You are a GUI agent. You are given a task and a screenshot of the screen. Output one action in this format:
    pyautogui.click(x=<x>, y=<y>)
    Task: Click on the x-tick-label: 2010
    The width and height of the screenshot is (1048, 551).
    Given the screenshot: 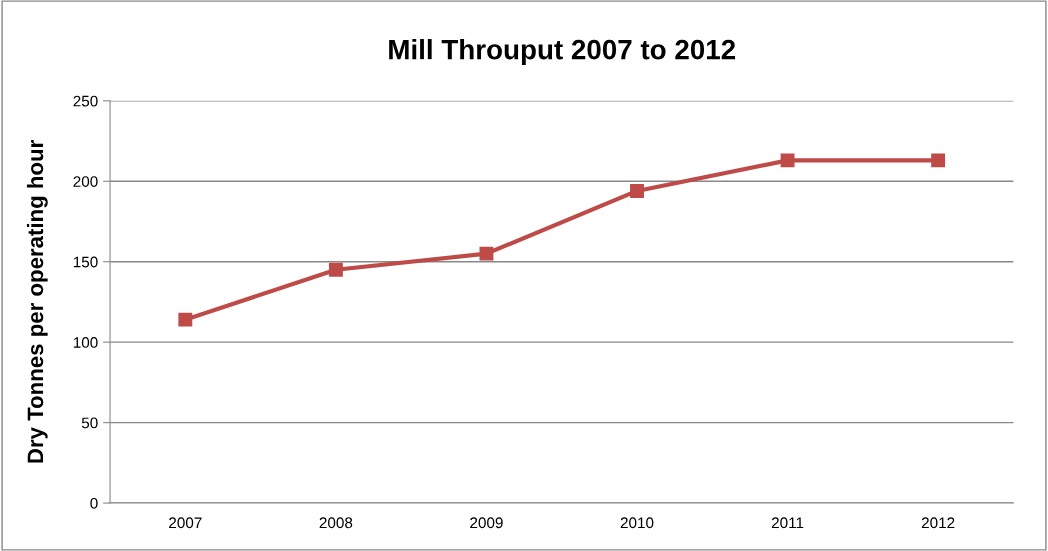 What is the action you would take?
    pyautogui.click(x=637, y=523)
    